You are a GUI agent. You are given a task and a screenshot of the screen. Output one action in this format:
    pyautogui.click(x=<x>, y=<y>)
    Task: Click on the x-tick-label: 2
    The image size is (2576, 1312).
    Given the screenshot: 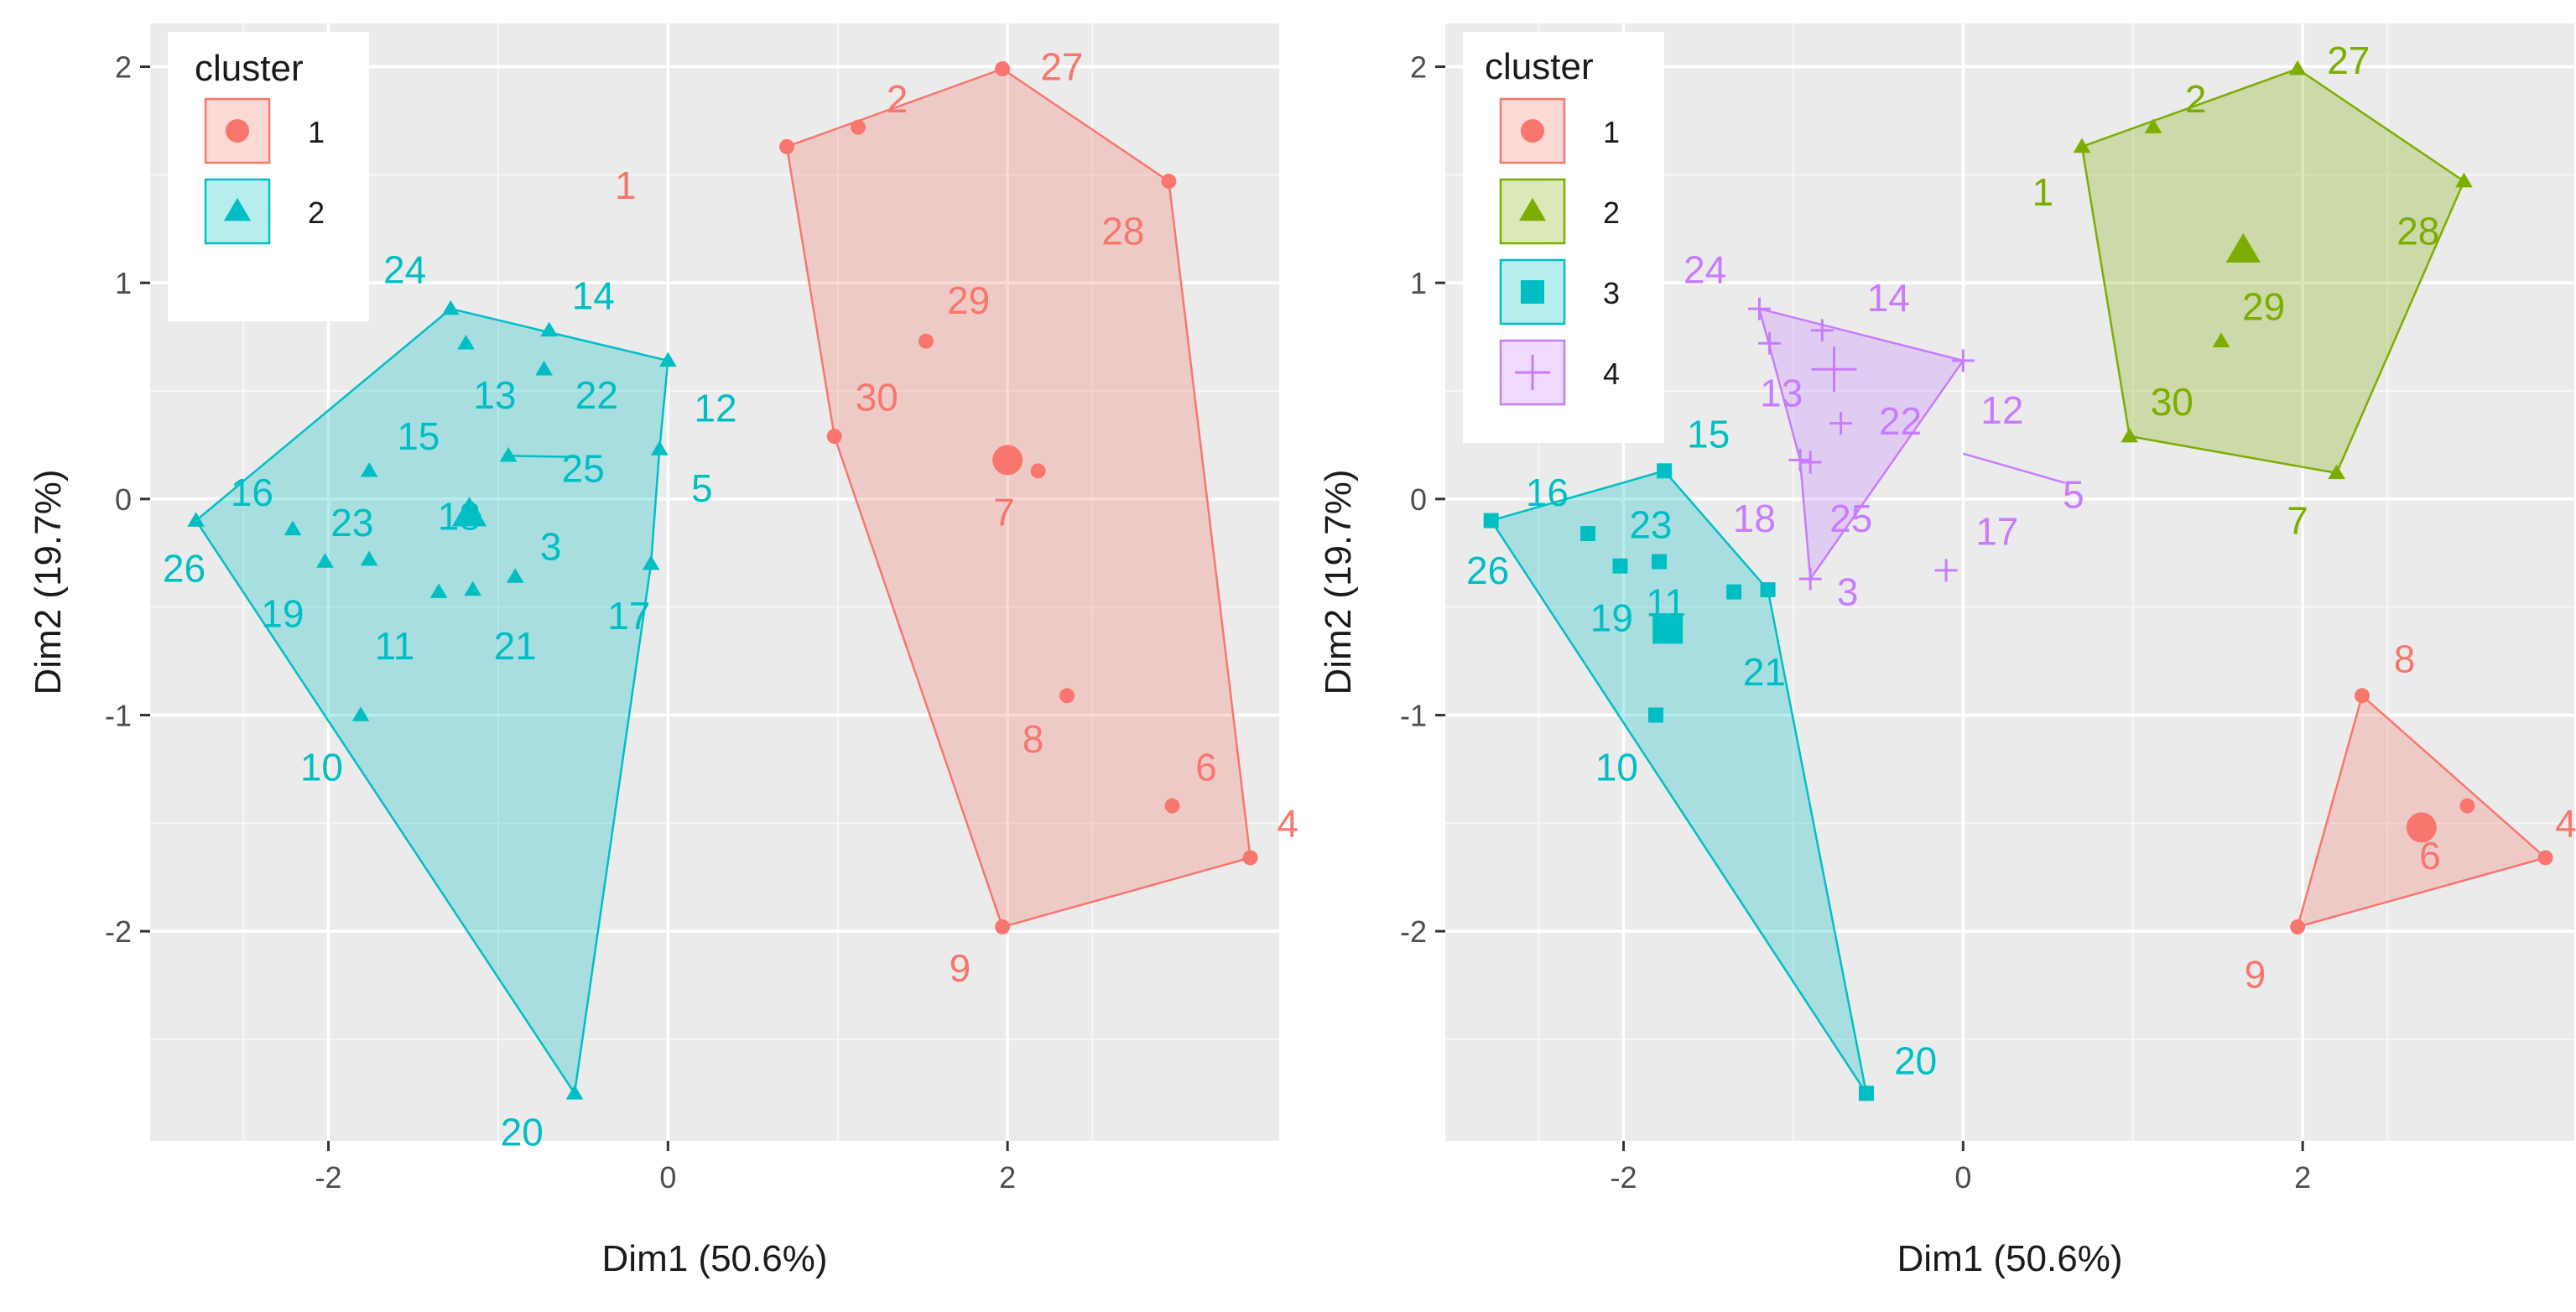 What is the action you would take?
    pyautogui.click(x=2302, y=1178)
    